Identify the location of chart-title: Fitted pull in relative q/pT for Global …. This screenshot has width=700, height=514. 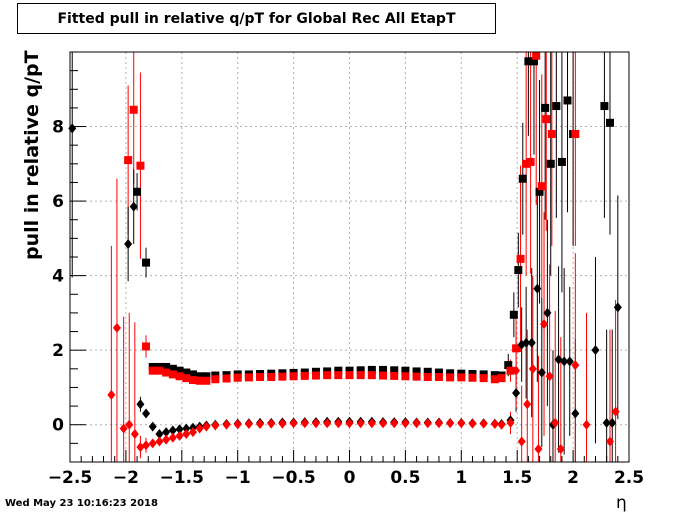
(256, 18).